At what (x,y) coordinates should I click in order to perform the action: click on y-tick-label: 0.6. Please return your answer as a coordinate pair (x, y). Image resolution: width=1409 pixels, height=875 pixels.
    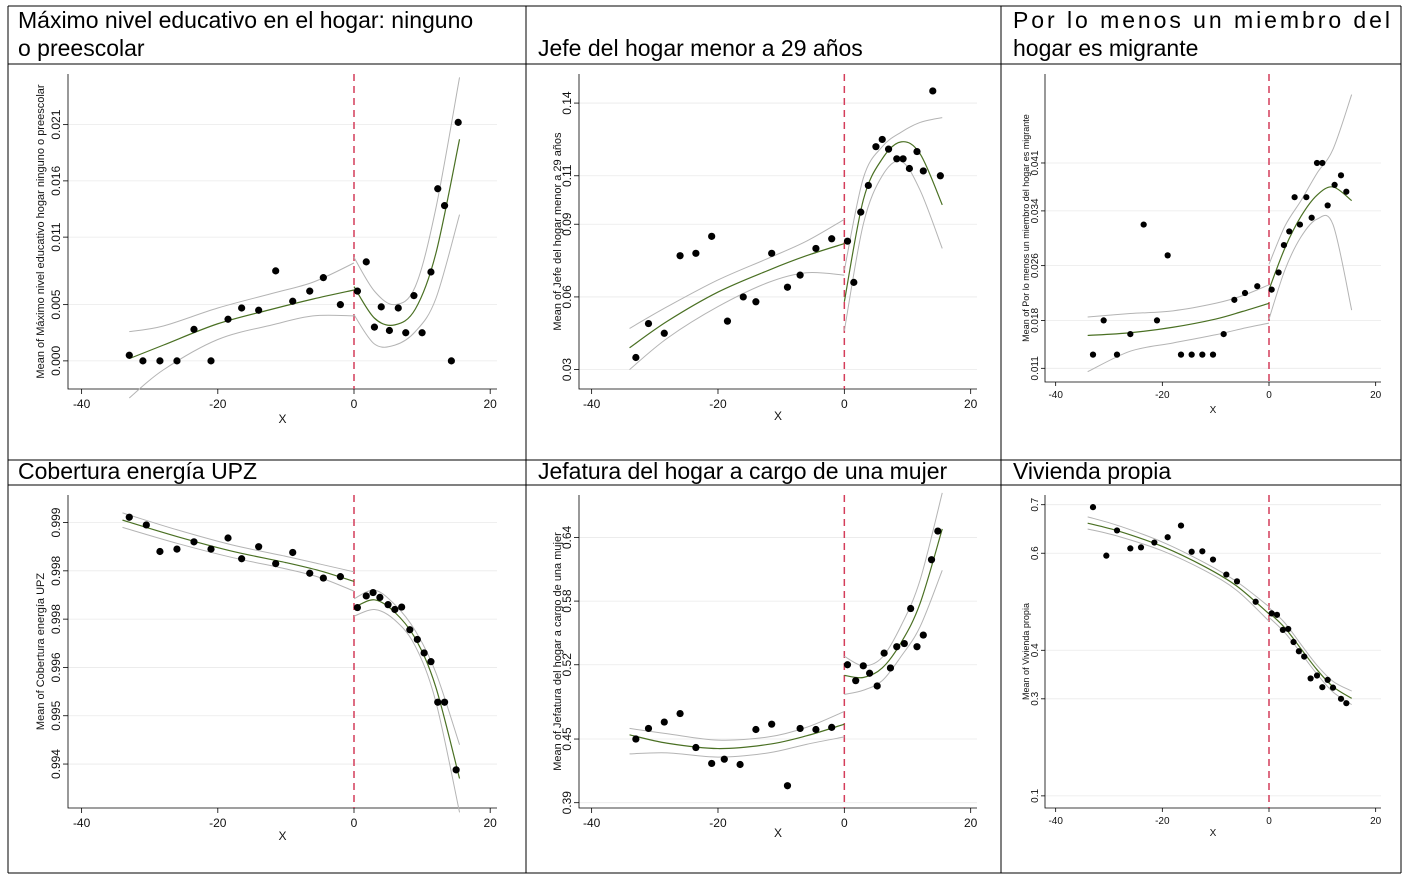
    Looking at the image, I should click on (1035, 553).